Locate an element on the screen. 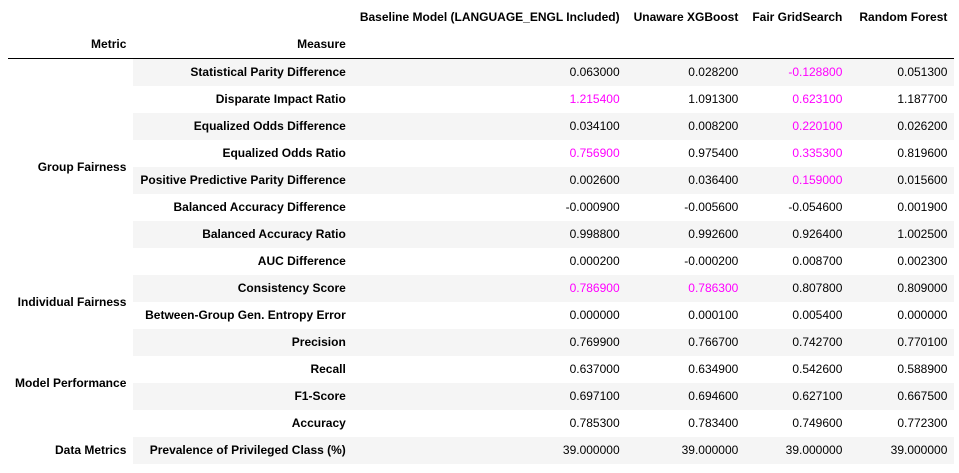 This screenshot has height=473, width=959. value-cell: 0.008700 is located at coordinates (817, 261).